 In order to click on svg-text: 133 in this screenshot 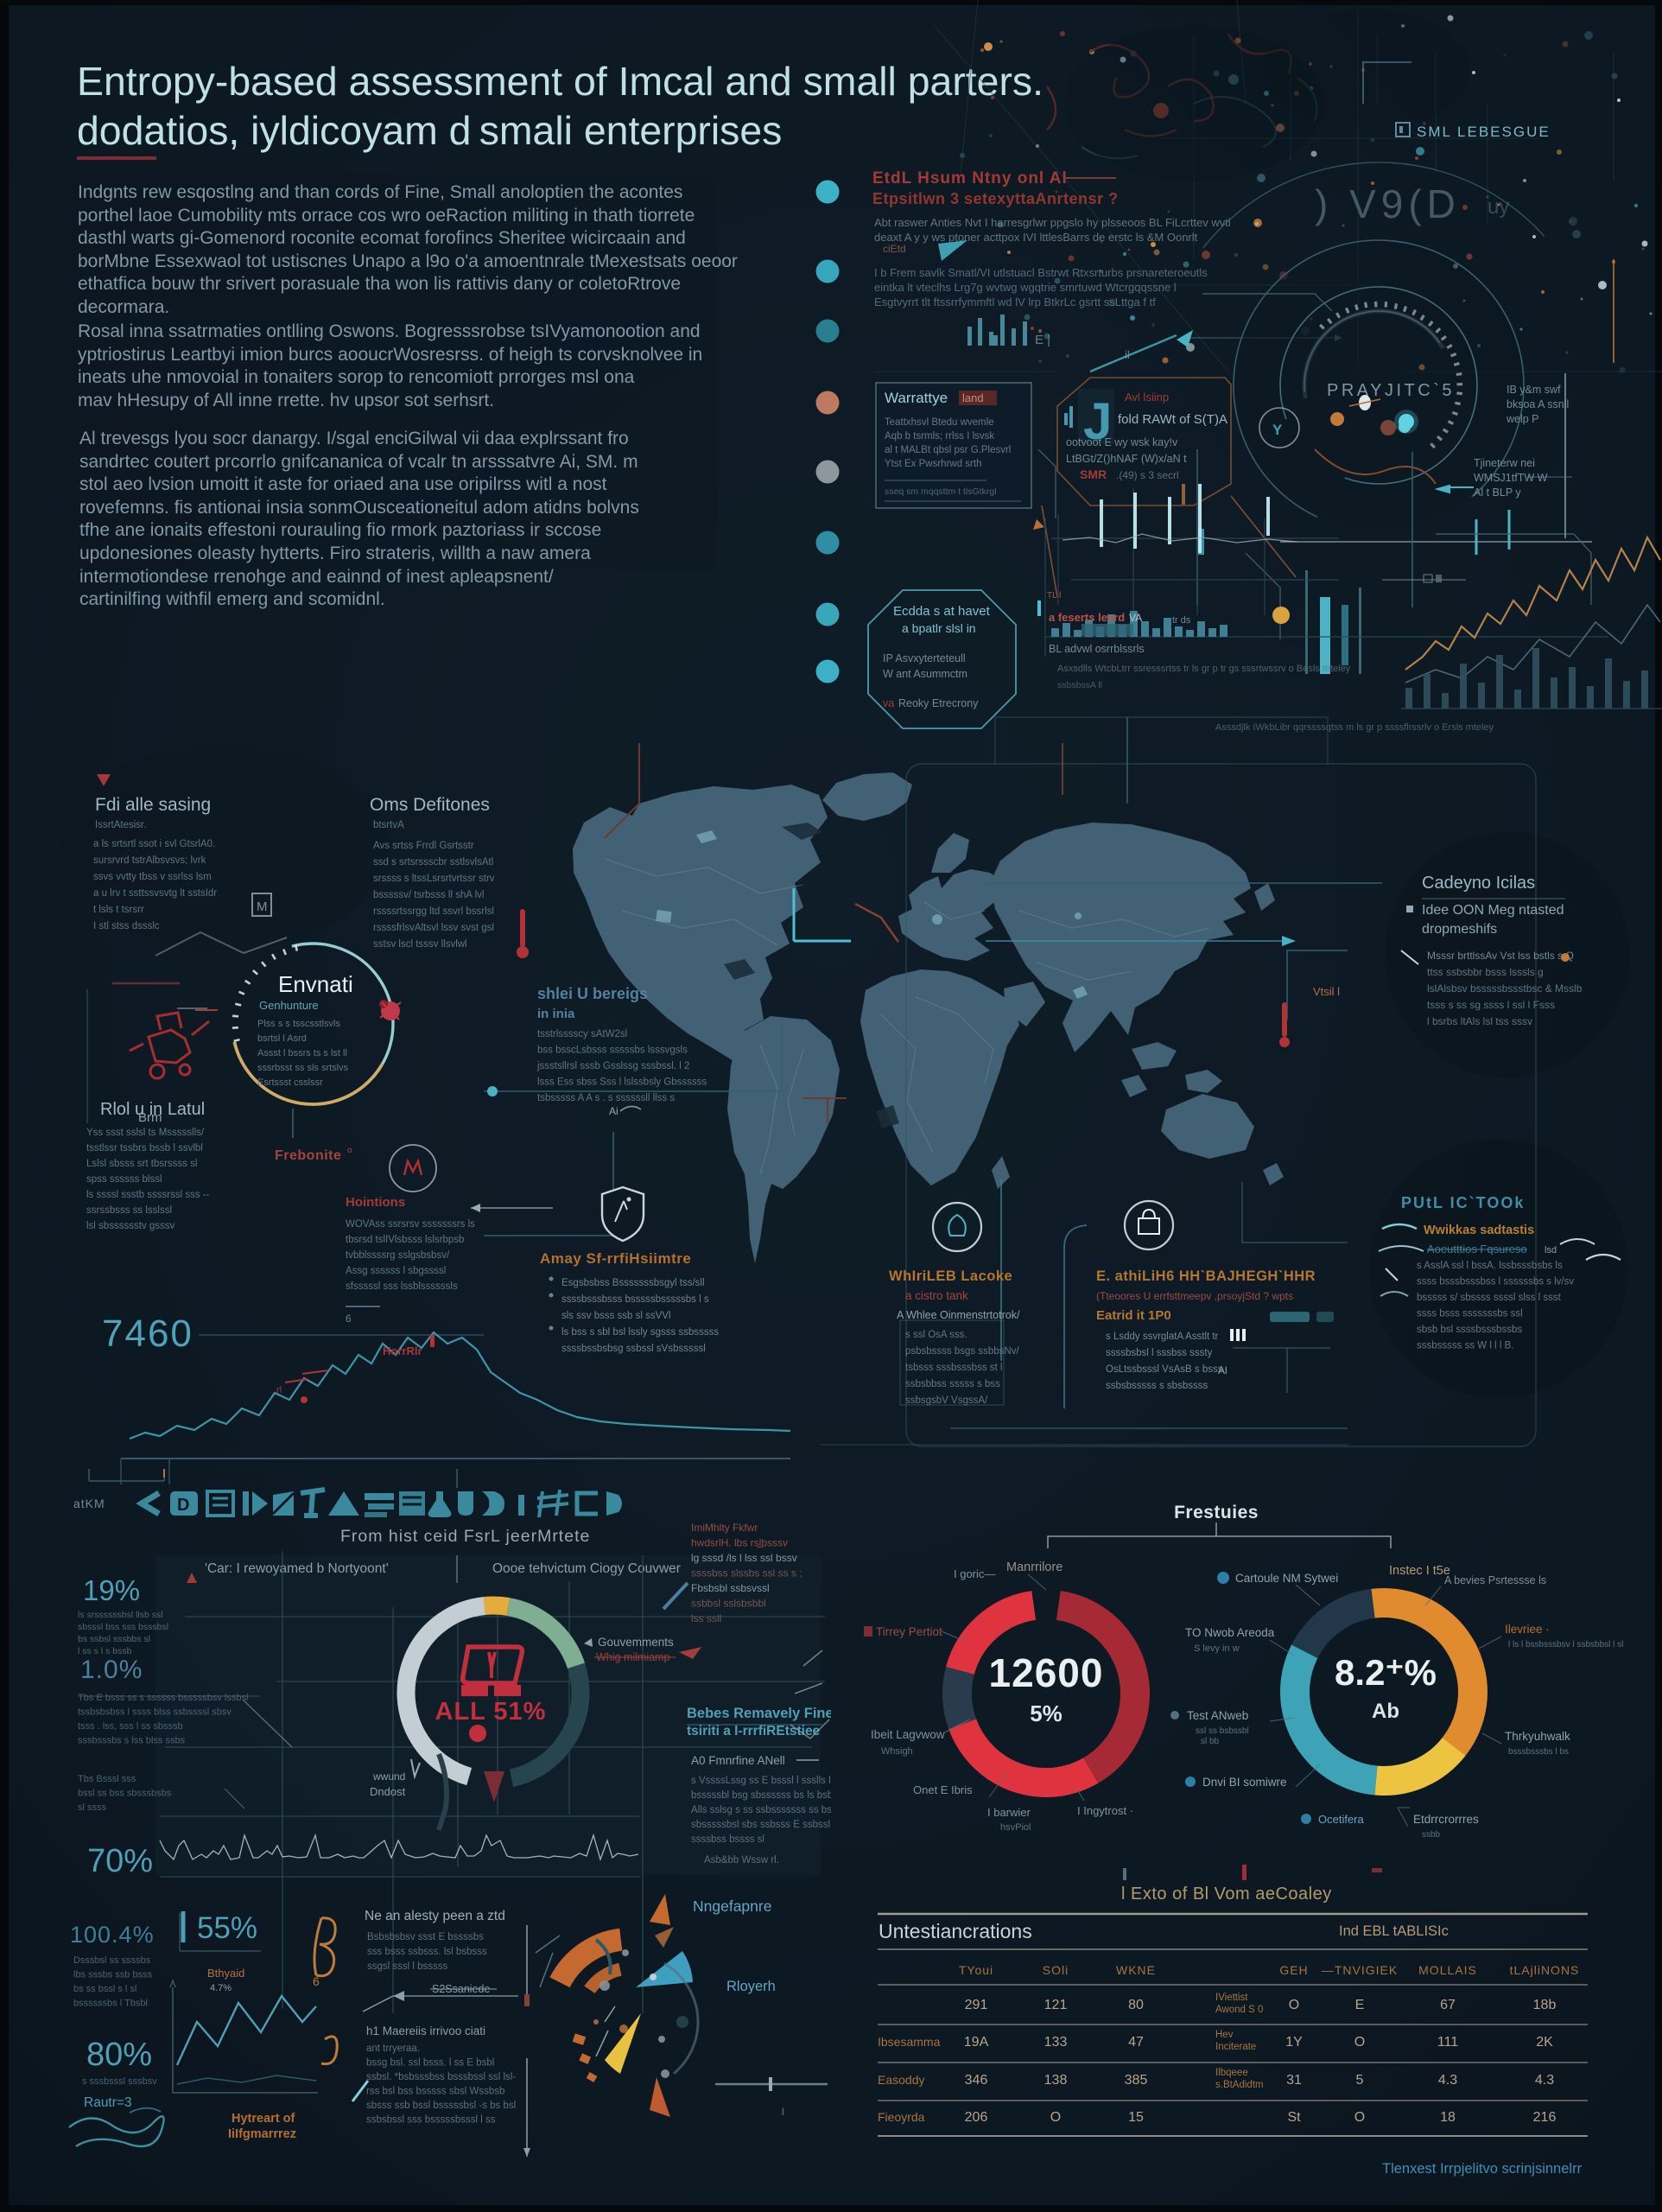, I will do `click(1056, 2043)`.